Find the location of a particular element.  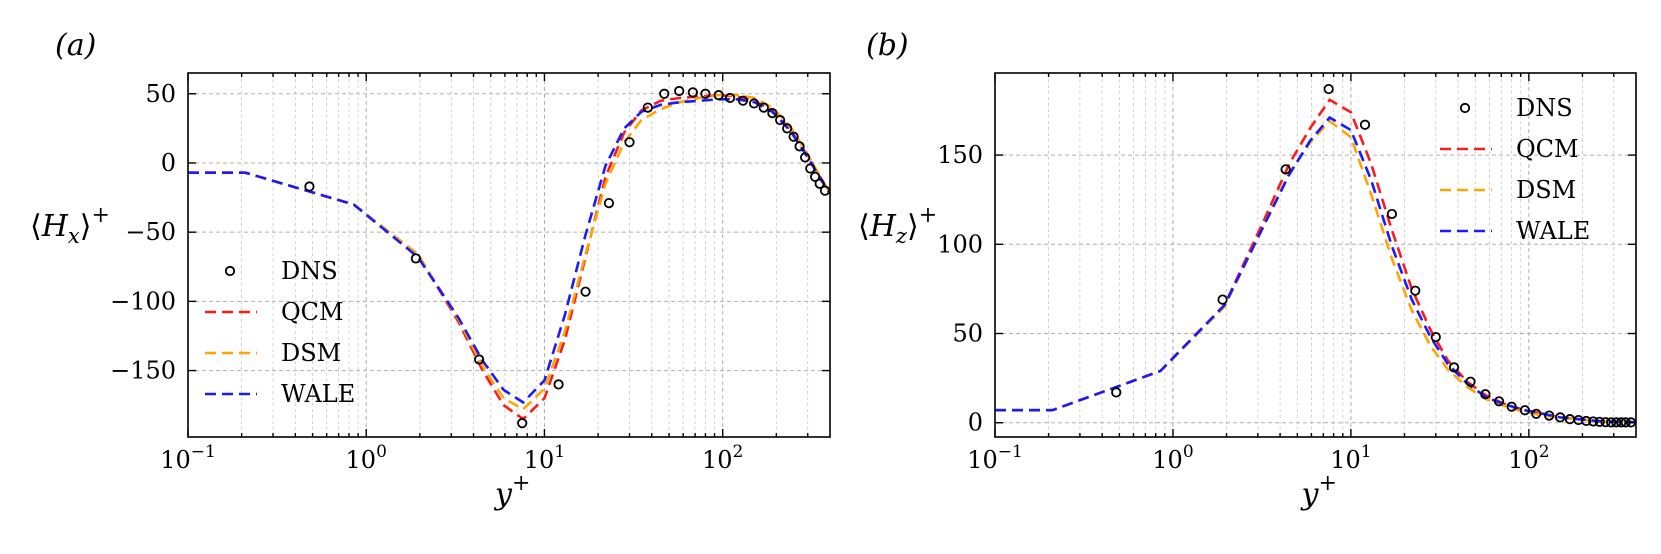

y-tick-label: 100 is located at coordinates (960, 244).